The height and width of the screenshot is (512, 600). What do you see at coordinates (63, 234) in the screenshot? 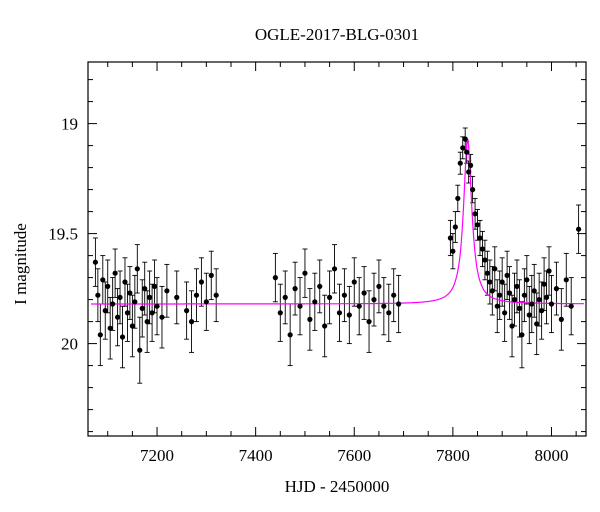
I see `y-tick-label: 19.5` at bounding box center [63, 234].